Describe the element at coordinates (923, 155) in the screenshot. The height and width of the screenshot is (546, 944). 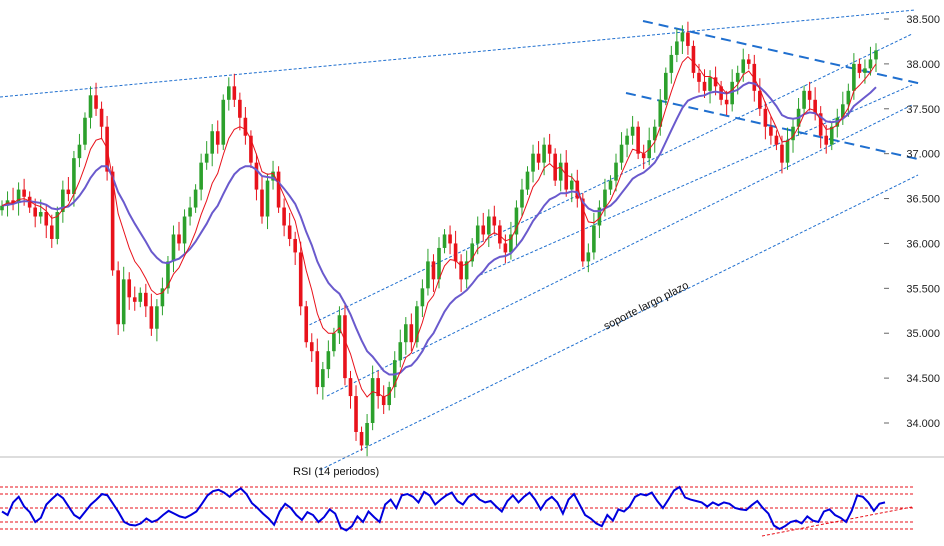
I see `y-tick-label: 37.000` at that location.